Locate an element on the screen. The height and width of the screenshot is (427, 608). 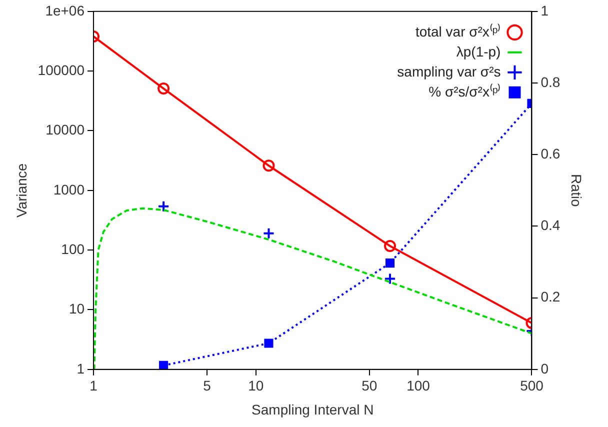
x-tick-label: 1 is located at coordinates (94, 386).